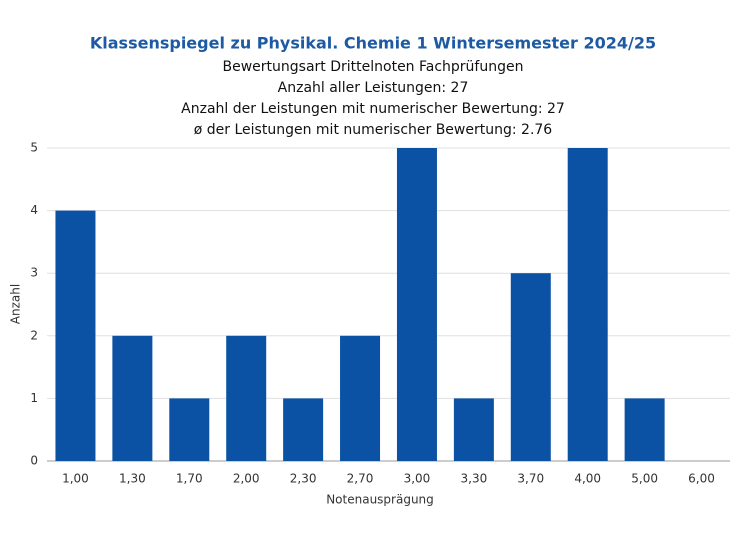 The height and width of the screenshot is (535, 739). What do you see at coordinates (34, 335) in the screenshot?
I see `y-tick-label: 2` at bounding box center [34, 335].